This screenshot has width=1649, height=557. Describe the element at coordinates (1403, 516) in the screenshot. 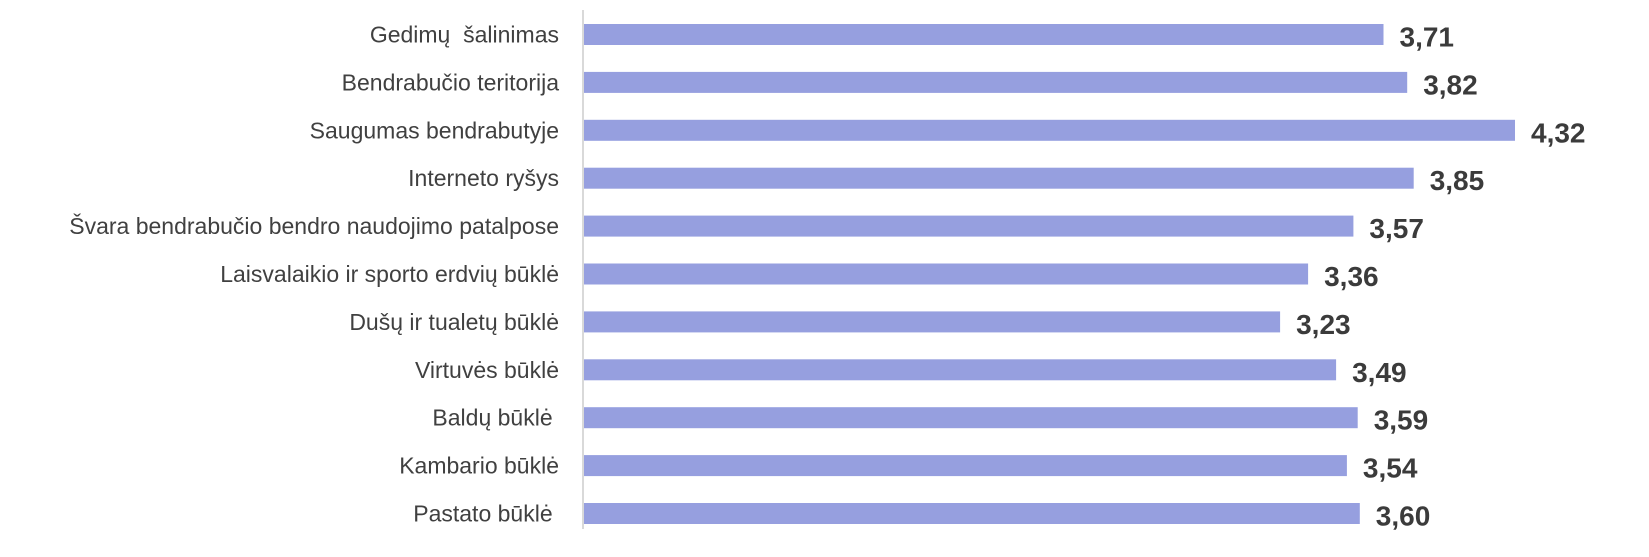

I see `data-label: 3,60` at that location.